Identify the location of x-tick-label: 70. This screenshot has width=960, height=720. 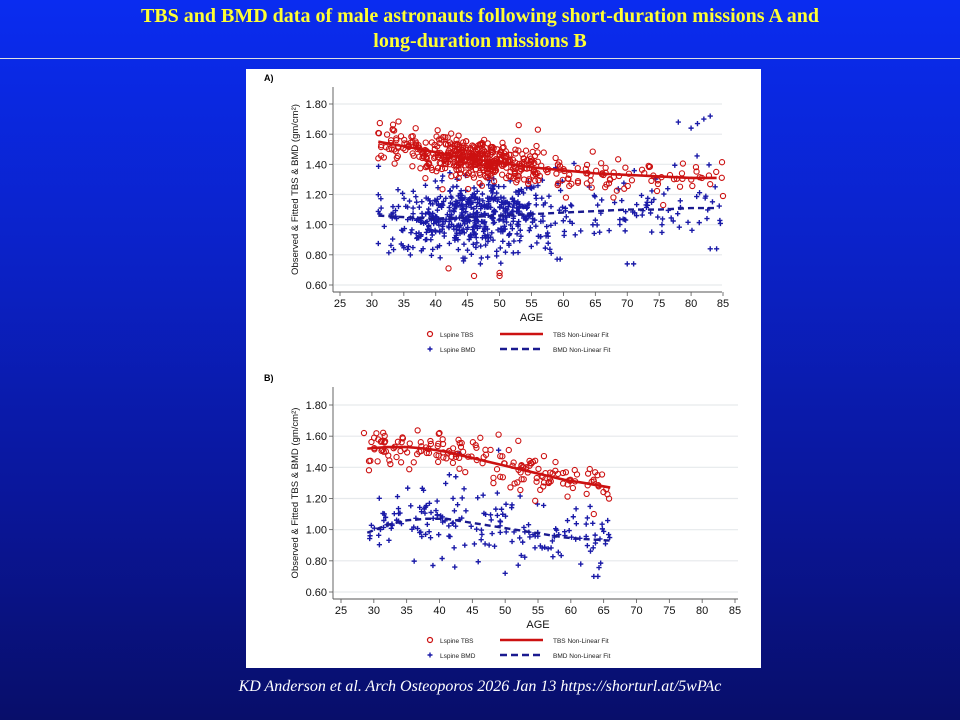
(627, 304).